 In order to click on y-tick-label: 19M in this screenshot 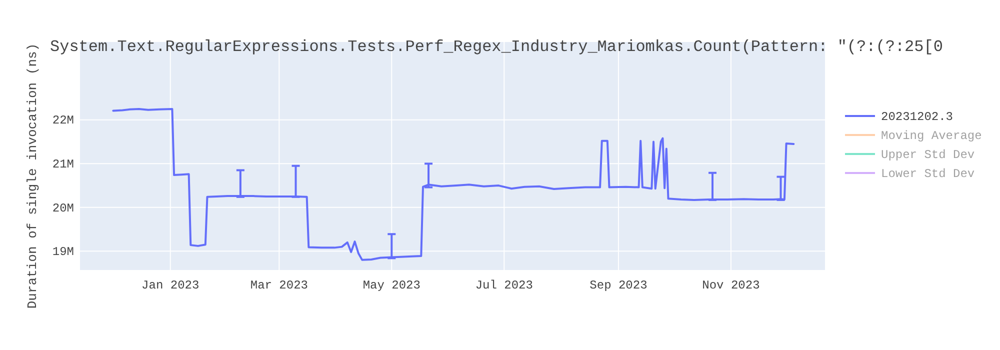, I will do `click(63, 252)`.